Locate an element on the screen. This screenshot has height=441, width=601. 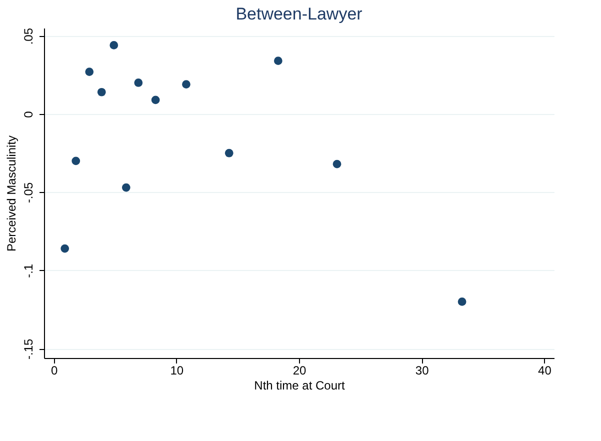
x-tick-label: 30 is located at coordinates (422, 371).